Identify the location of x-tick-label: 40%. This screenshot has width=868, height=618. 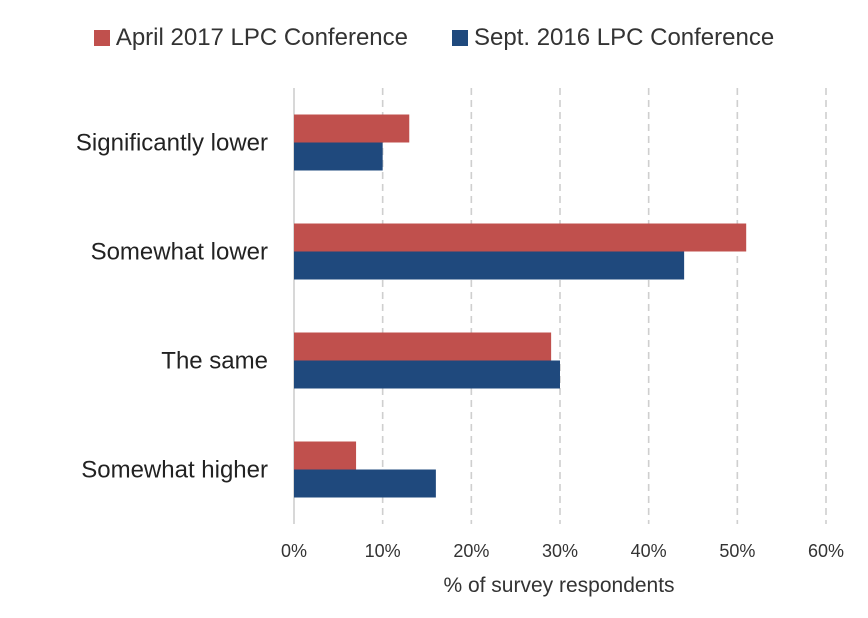
(649, 551).